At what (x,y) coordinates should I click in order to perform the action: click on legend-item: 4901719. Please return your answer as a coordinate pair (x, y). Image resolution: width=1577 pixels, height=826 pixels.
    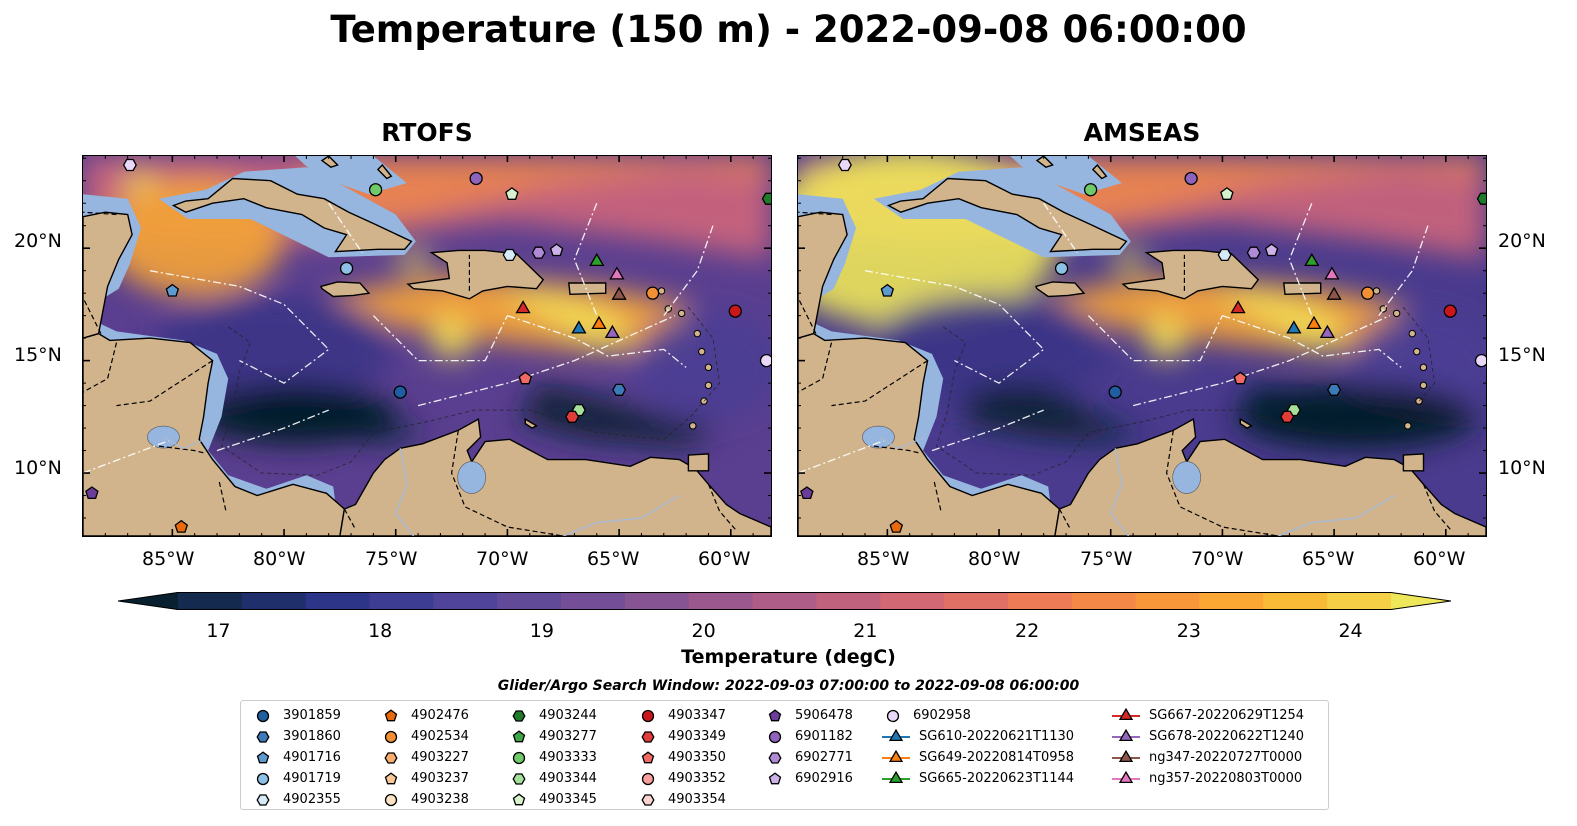
    Looking at the image, I should click on (296, 778).